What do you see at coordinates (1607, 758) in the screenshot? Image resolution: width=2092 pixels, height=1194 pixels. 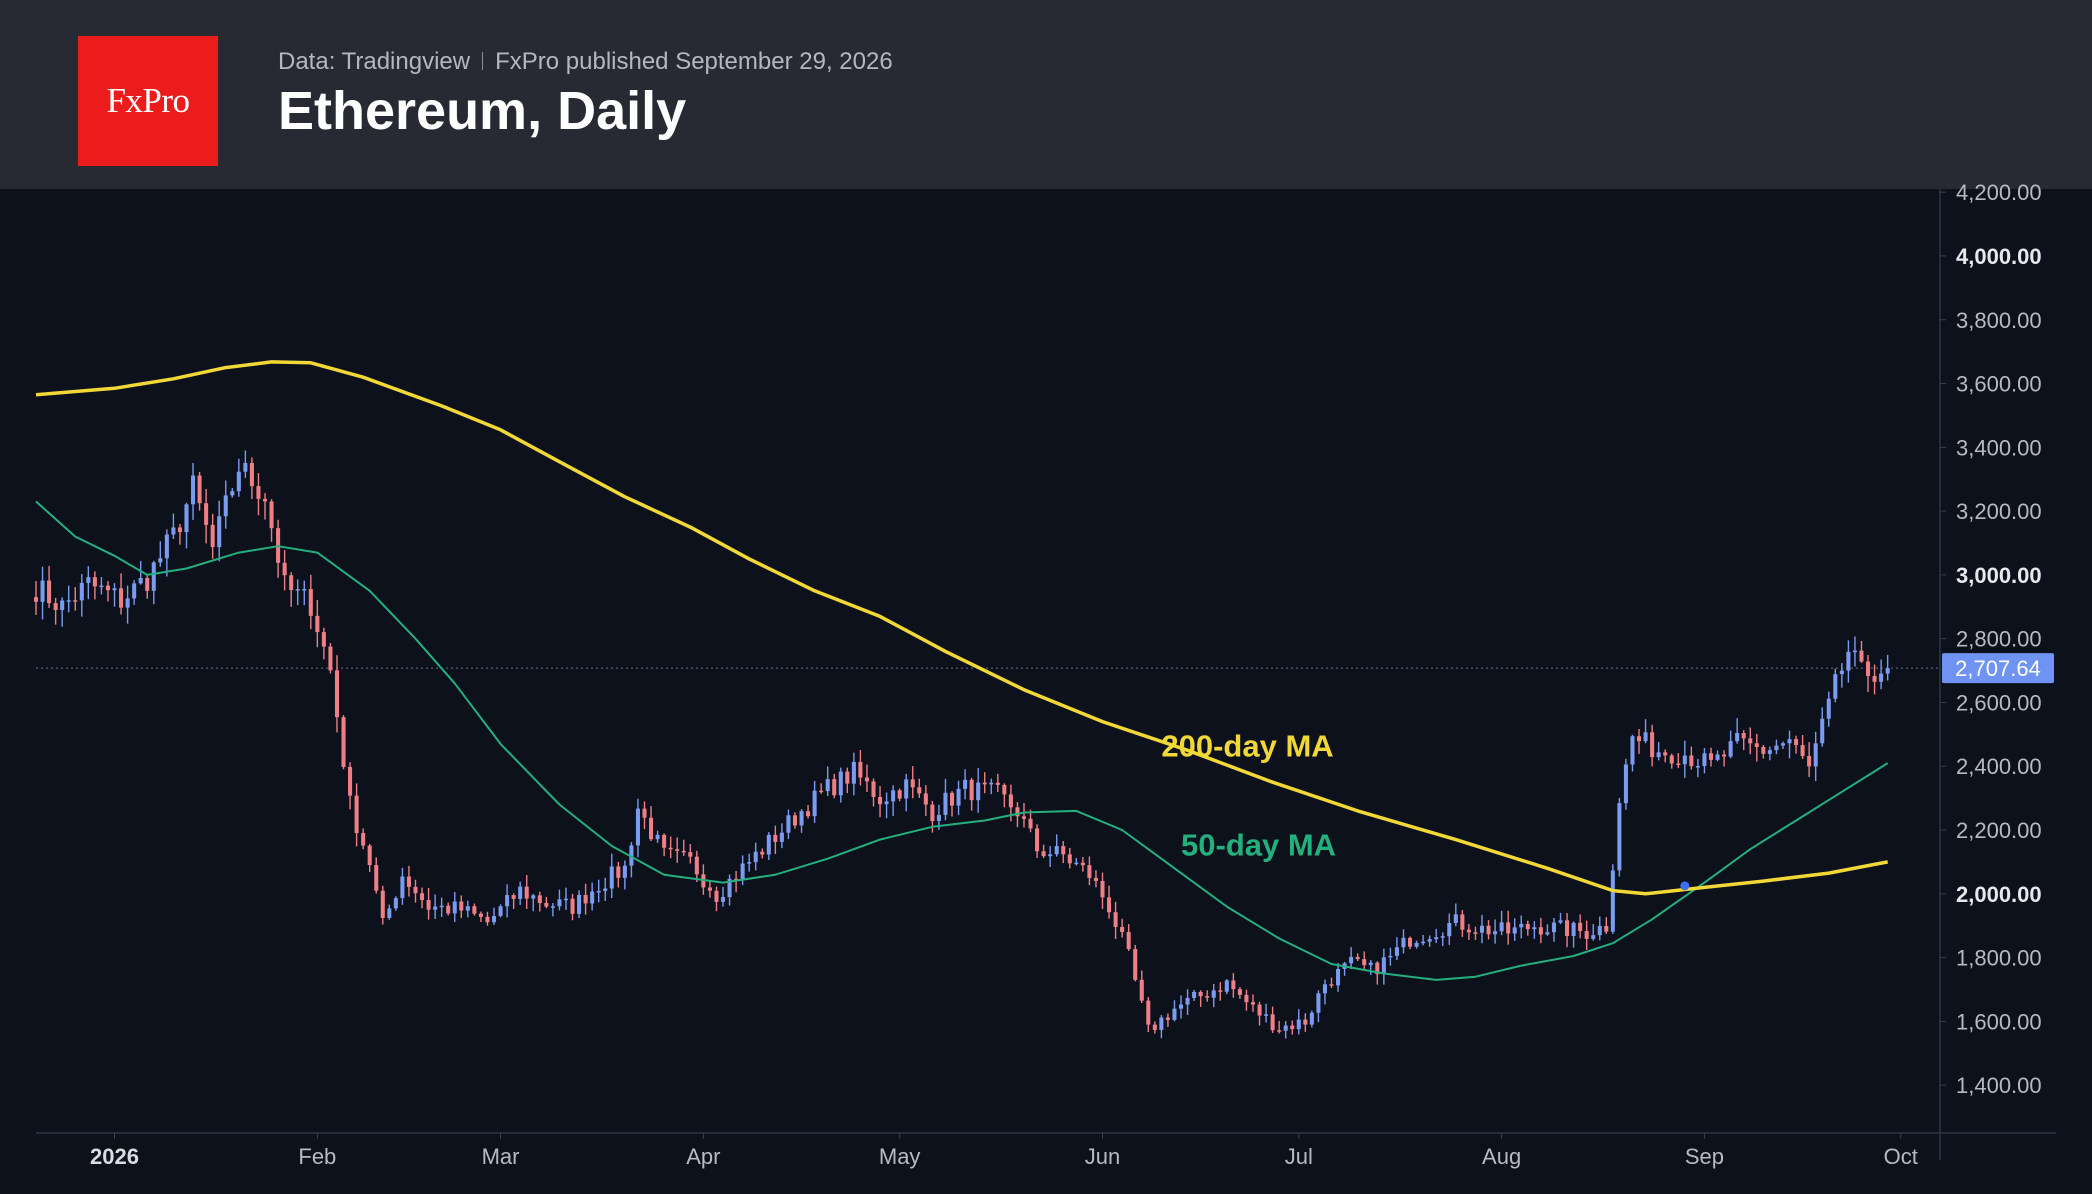 I see `labels-layer: 200-day MA 50-day MA 2,707.64` at bounding box center [1607, 758].